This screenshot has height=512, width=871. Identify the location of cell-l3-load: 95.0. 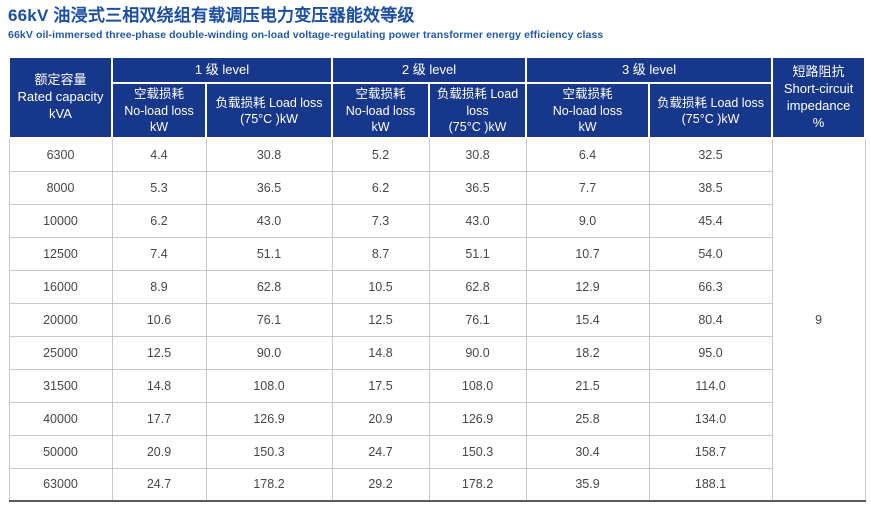
(710, 352).